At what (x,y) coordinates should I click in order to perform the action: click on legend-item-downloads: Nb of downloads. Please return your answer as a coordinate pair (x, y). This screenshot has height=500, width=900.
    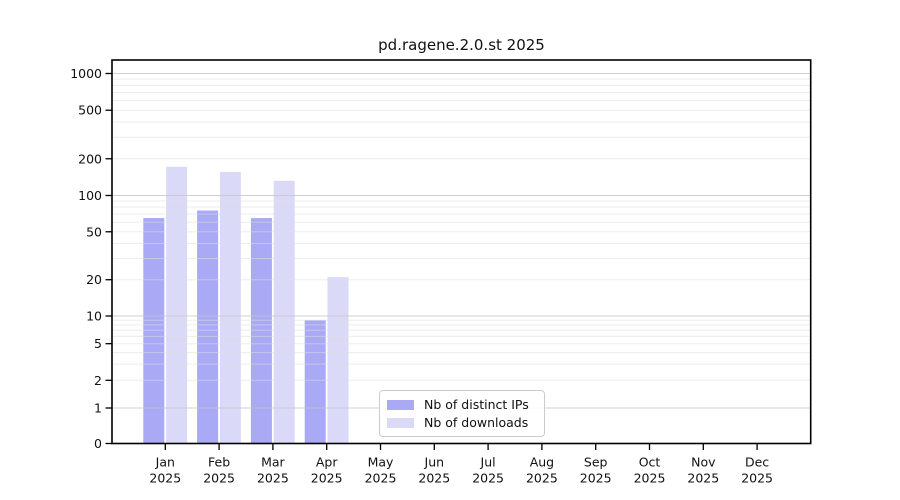
    Looking at the image, I should click on (461, 422).